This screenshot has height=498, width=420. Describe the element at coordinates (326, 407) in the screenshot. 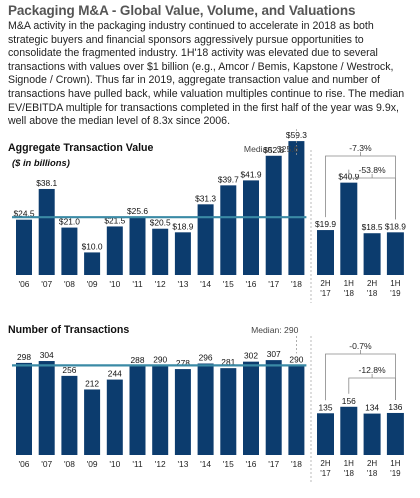

I see `count-half-data-label: 135` at that location.